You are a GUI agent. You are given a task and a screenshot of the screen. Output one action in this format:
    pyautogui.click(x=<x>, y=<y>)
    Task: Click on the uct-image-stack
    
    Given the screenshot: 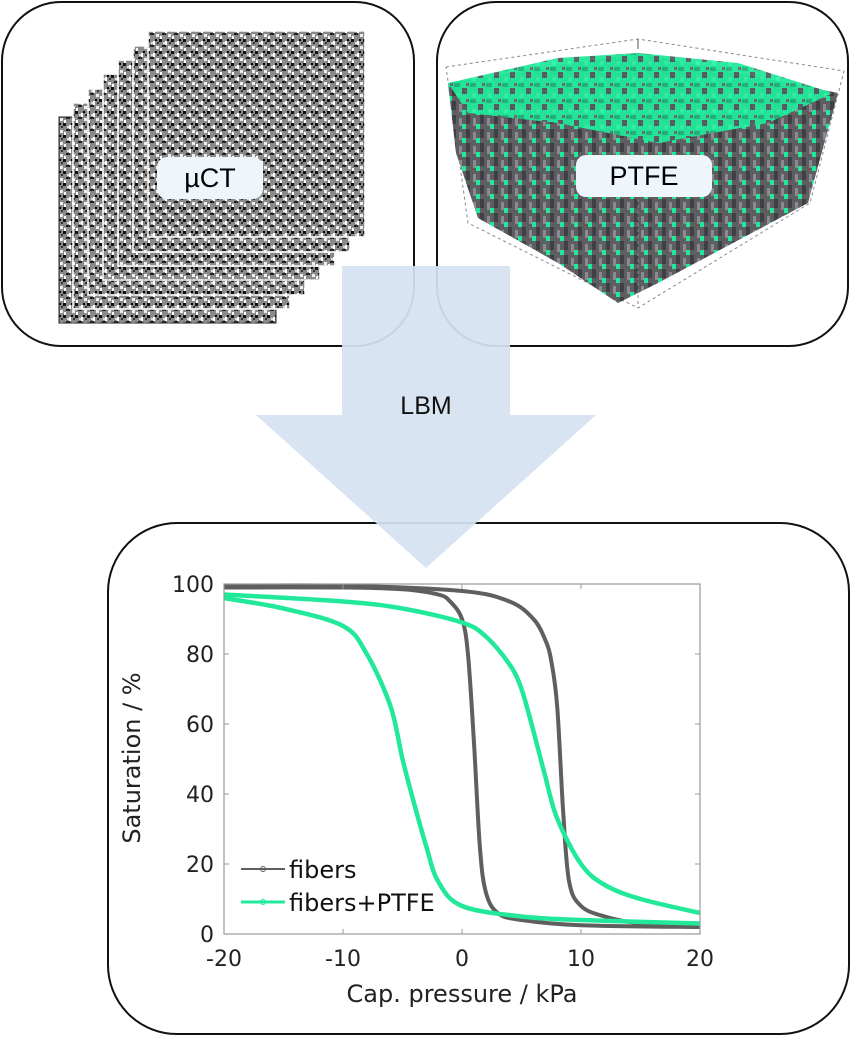 What is the action you would take?
    pyautogui.click(x=212, y=177)
    